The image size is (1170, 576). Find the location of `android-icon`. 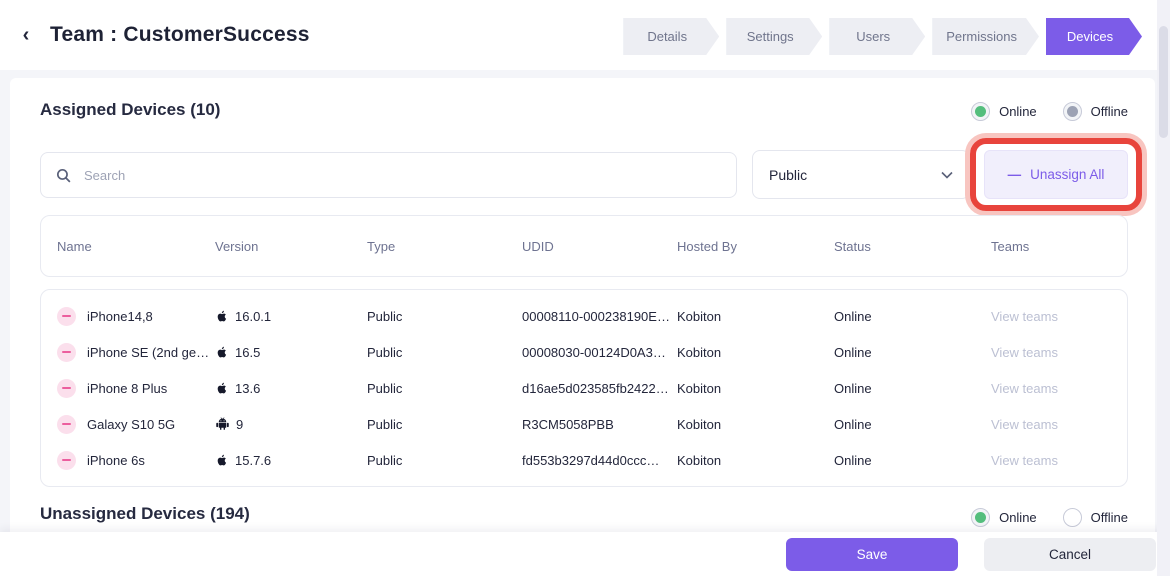

android-icon is located at coordinates (222, 424).